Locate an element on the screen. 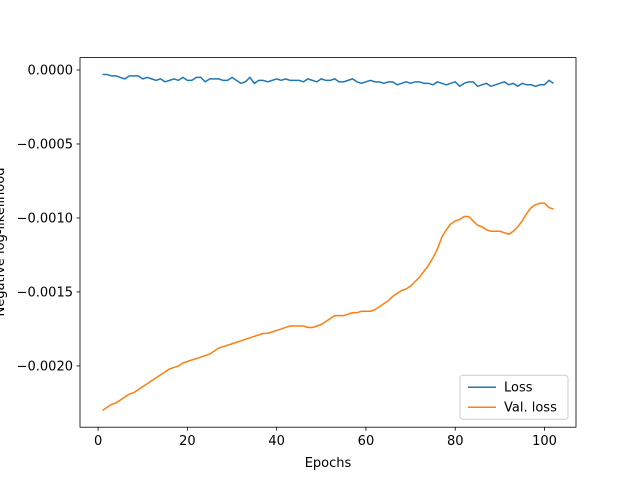 This screenshot has height=480, width=640. x-tick-label: 40 is located at coordinates (276, 441).